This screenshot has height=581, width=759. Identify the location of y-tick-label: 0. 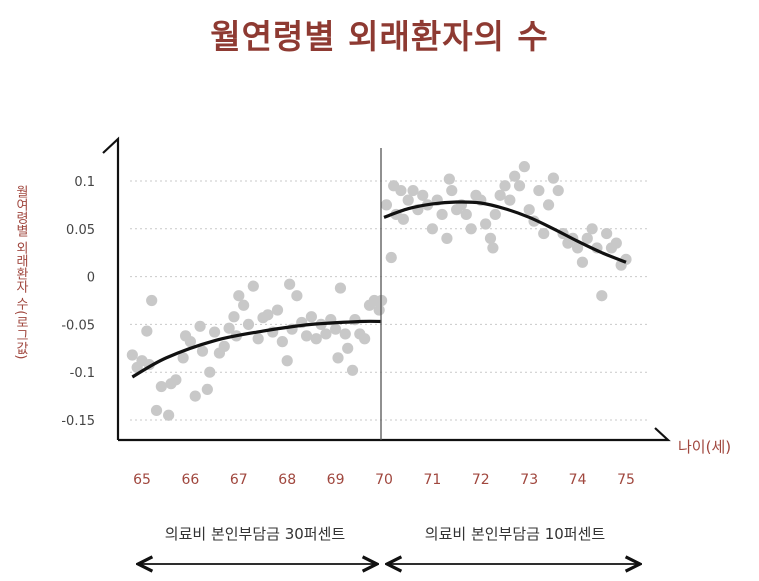
(91, 278).